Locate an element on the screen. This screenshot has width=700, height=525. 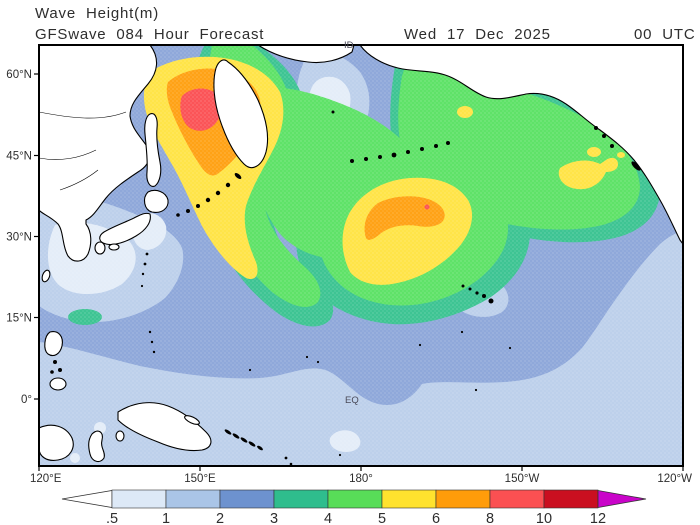
mindanao-island is located at coordinates (58, 384).